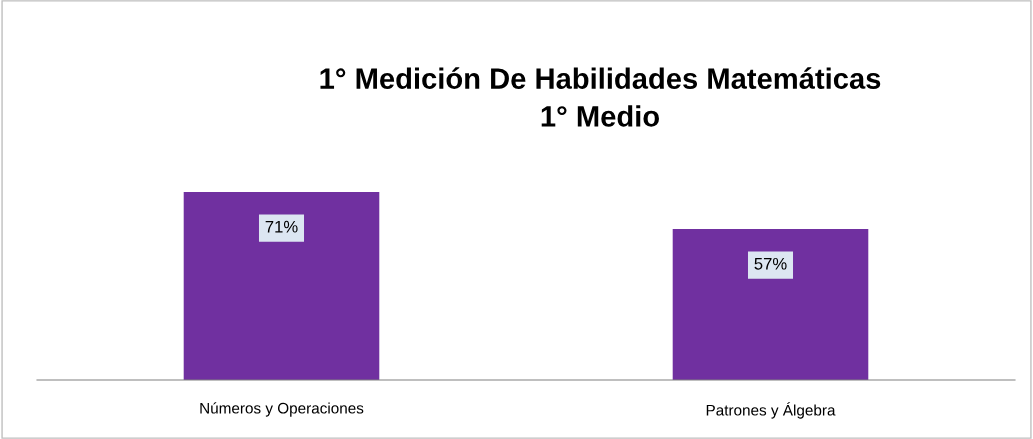  Describe the element at coordinates (282, 409) in the screenshot. I see `x-tick-label: Números y Operaciones` at that location.